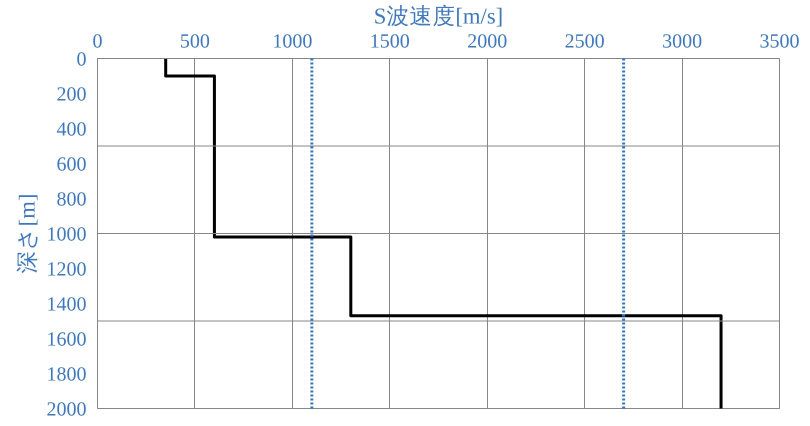  I want to click on x-tick-label: 3500, so click(780, 41).